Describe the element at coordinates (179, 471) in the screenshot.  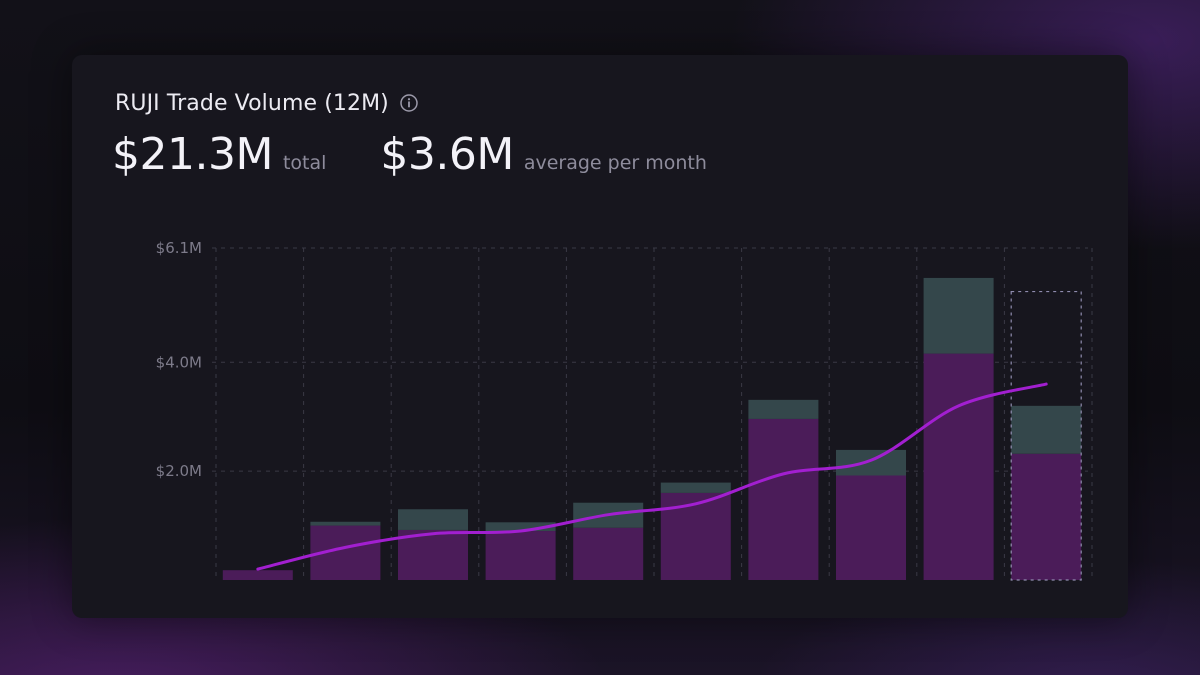
I see `y-tick-label: $2.0M` at that location.